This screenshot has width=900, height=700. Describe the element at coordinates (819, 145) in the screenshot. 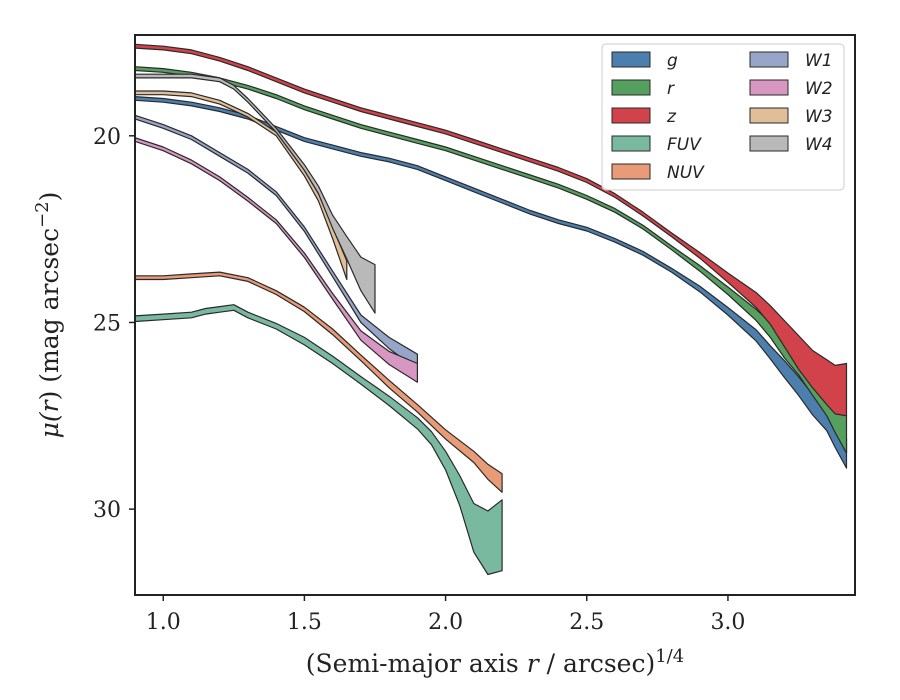

I see `legend-label-w4: W4` at that location.